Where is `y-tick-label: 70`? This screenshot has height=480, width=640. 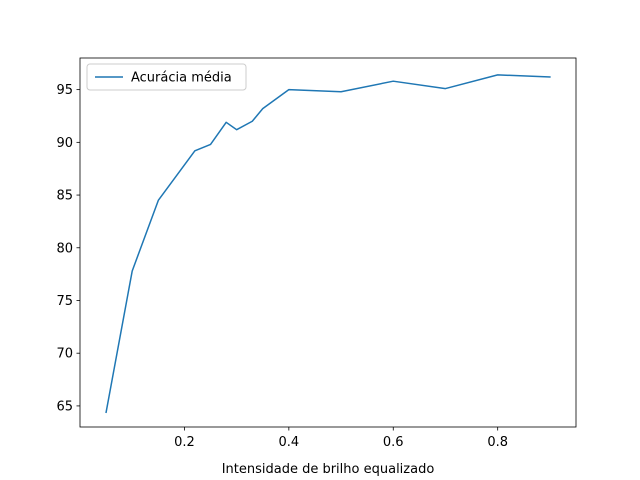
y-tick-label: 70 is located at coordinates (64, 354).